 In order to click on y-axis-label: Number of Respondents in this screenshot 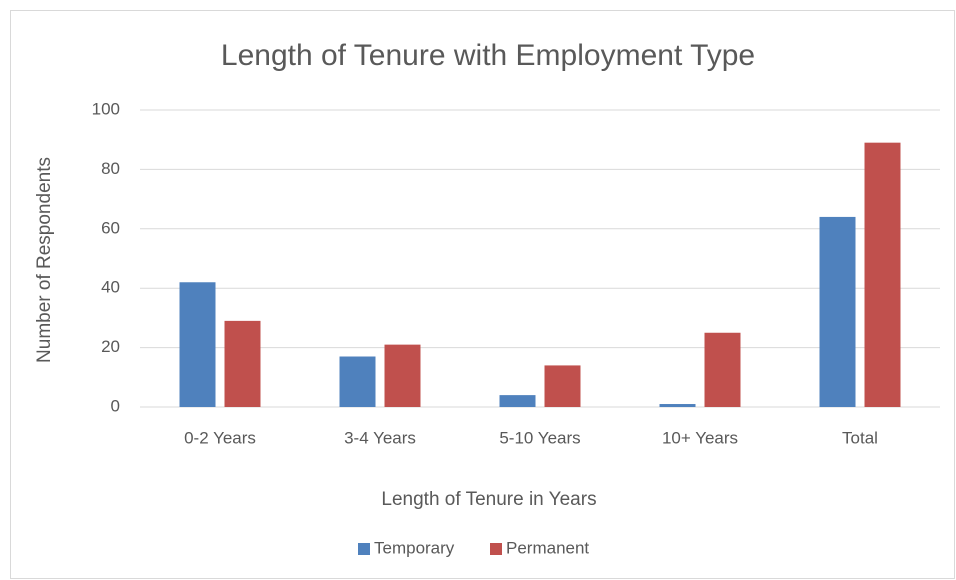, I will do `click(44, 260)`.